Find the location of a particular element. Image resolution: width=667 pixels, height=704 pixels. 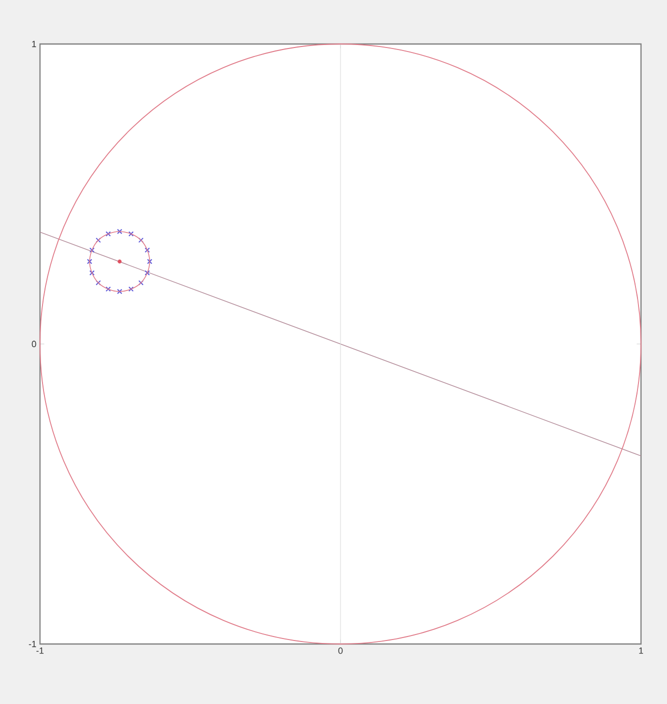

x-tick-label: -1 is located at coordinates (40, 651).